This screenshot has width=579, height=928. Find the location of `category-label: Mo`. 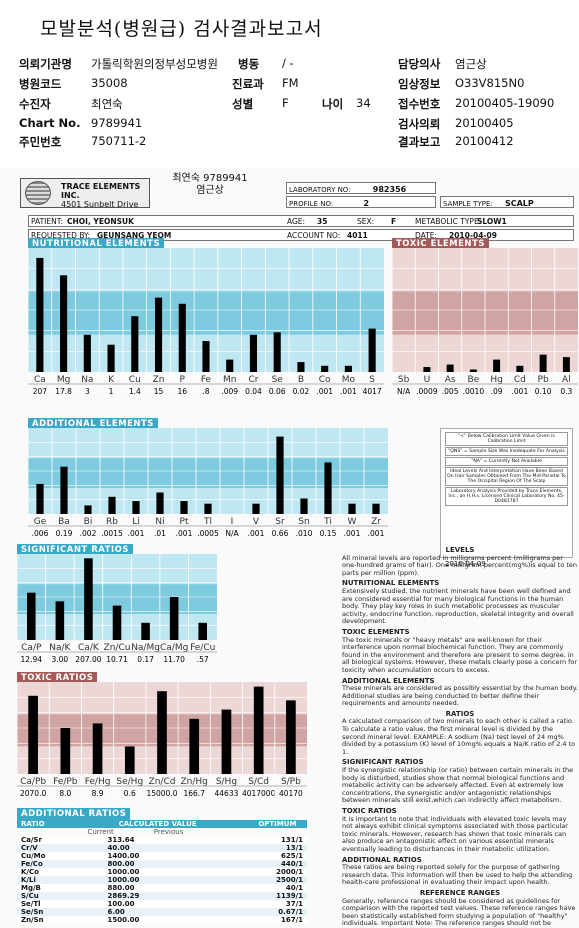

category-label: Mo is located at coordinates (349, 380).